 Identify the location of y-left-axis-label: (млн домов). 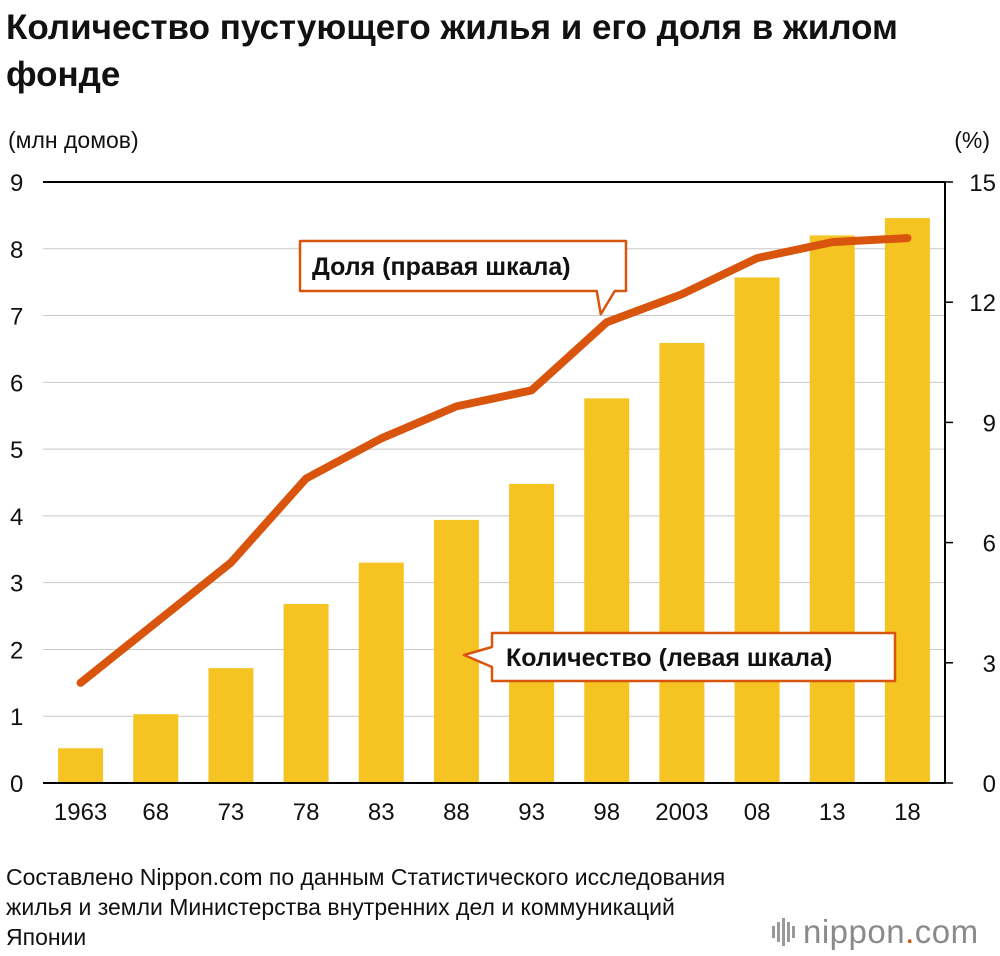
(73, 140).